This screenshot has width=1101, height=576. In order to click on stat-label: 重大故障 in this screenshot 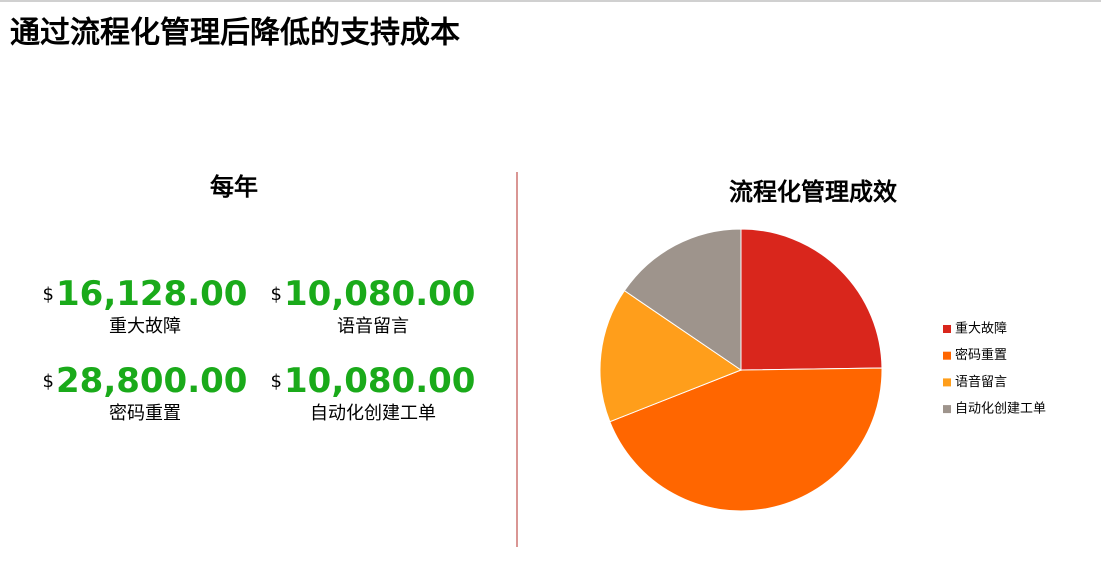, I will do `click(145, 326)`.